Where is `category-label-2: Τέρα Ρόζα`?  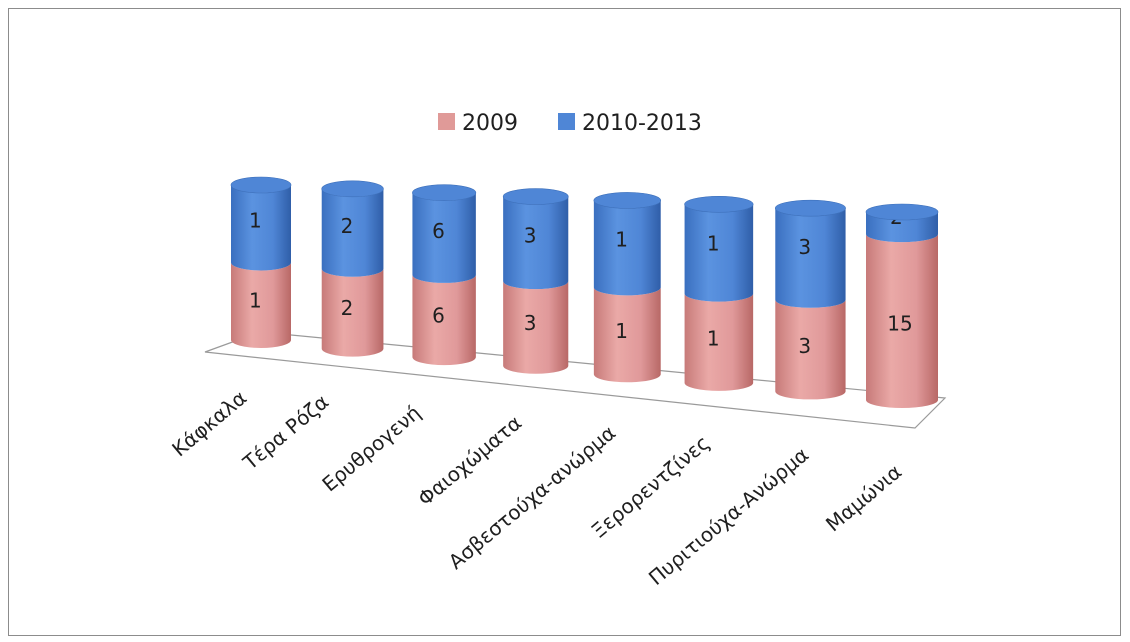
category-label-2: Τέρα Ρόζα is located at coordinates (286, 432).